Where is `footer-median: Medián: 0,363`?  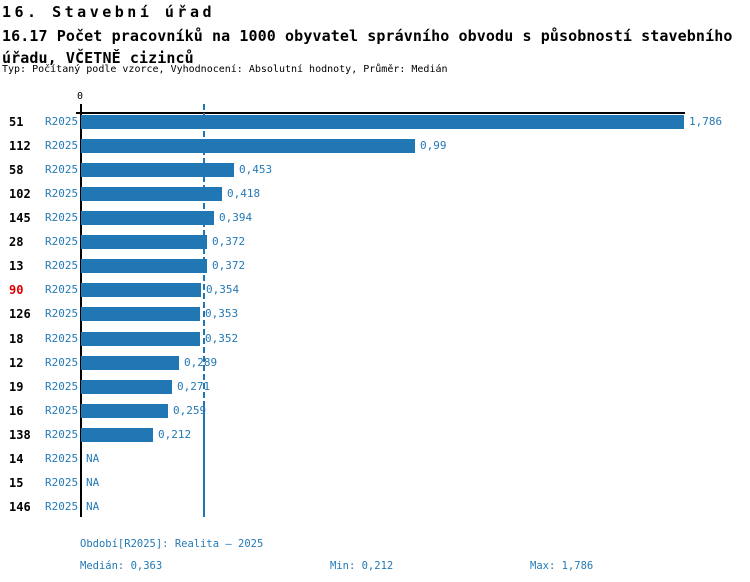
footer-median: Medián: 0,363 is located at coordinates (121, 566).